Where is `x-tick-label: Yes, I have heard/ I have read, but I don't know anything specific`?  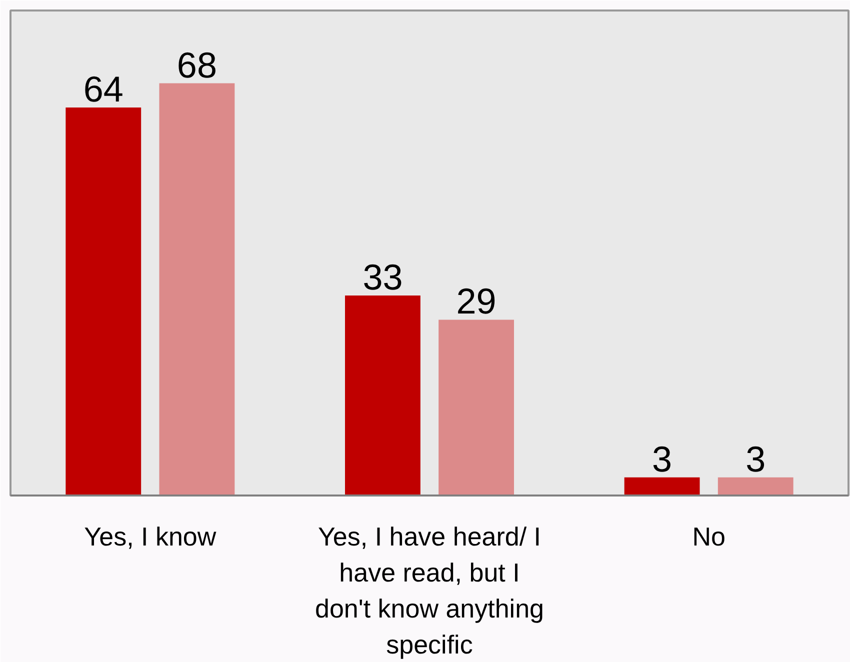 x-tick-label: Yes, I have heard/ I have read, but I don't know anything specific is located at coordinates (429, 591).